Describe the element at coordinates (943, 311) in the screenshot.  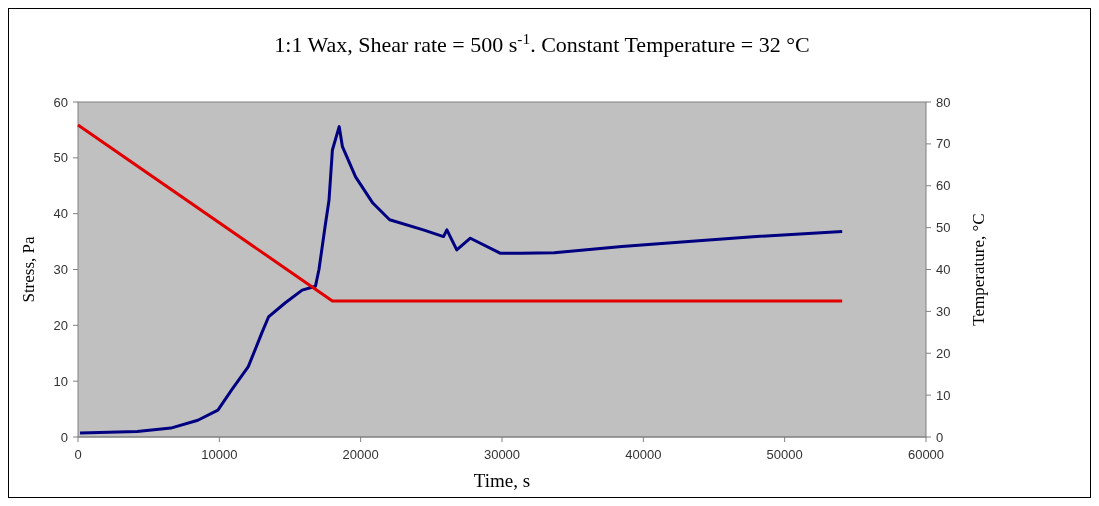
I see `y2-tick-label: 30` at that location.